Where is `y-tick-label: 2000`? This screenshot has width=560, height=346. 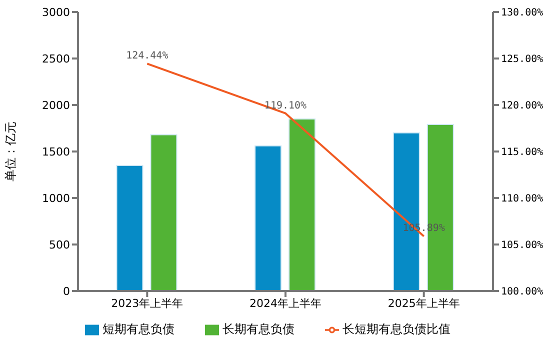
y-tick-label: 2000 is located at coordinates (56, 105).